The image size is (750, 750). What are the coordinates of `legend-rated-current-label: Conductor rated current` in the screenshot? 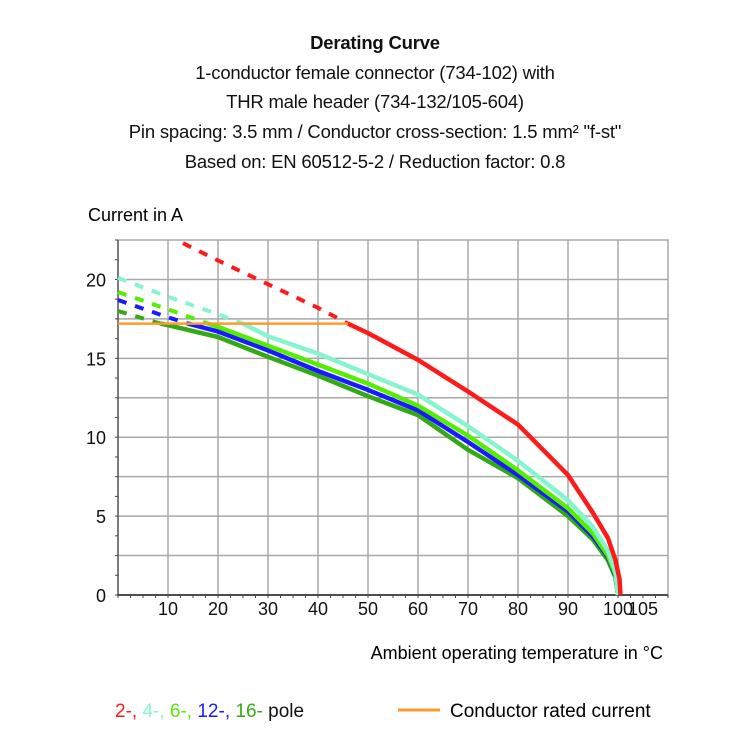 It's located at (550, 711).